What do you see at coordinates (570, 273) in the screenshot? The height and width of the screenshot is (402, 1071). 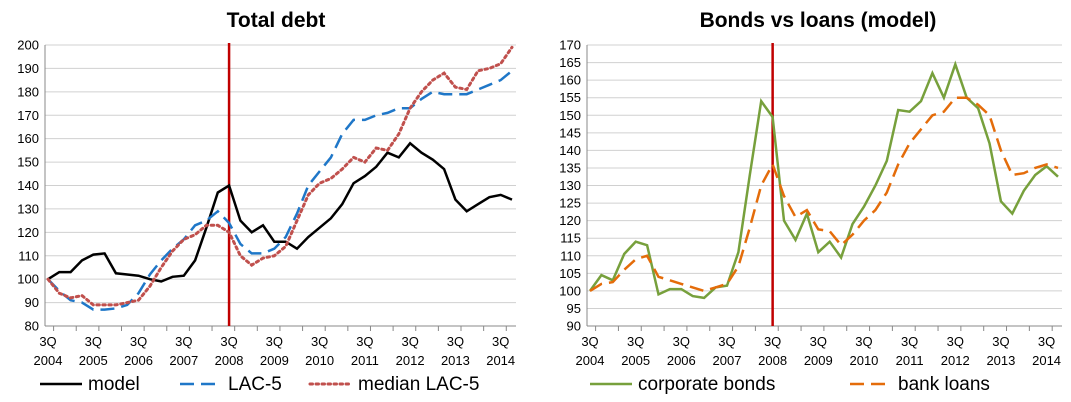 I see `y-tick-label: 105` at bounding box center [570, 273].